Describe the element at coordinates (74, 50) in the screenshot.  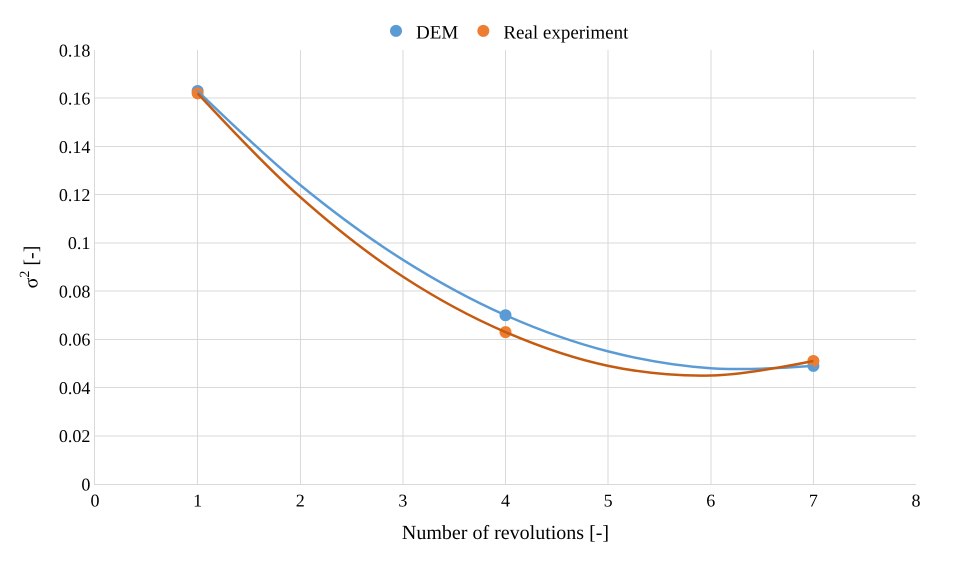
I see `y-tick-label: 0.18` at that location.